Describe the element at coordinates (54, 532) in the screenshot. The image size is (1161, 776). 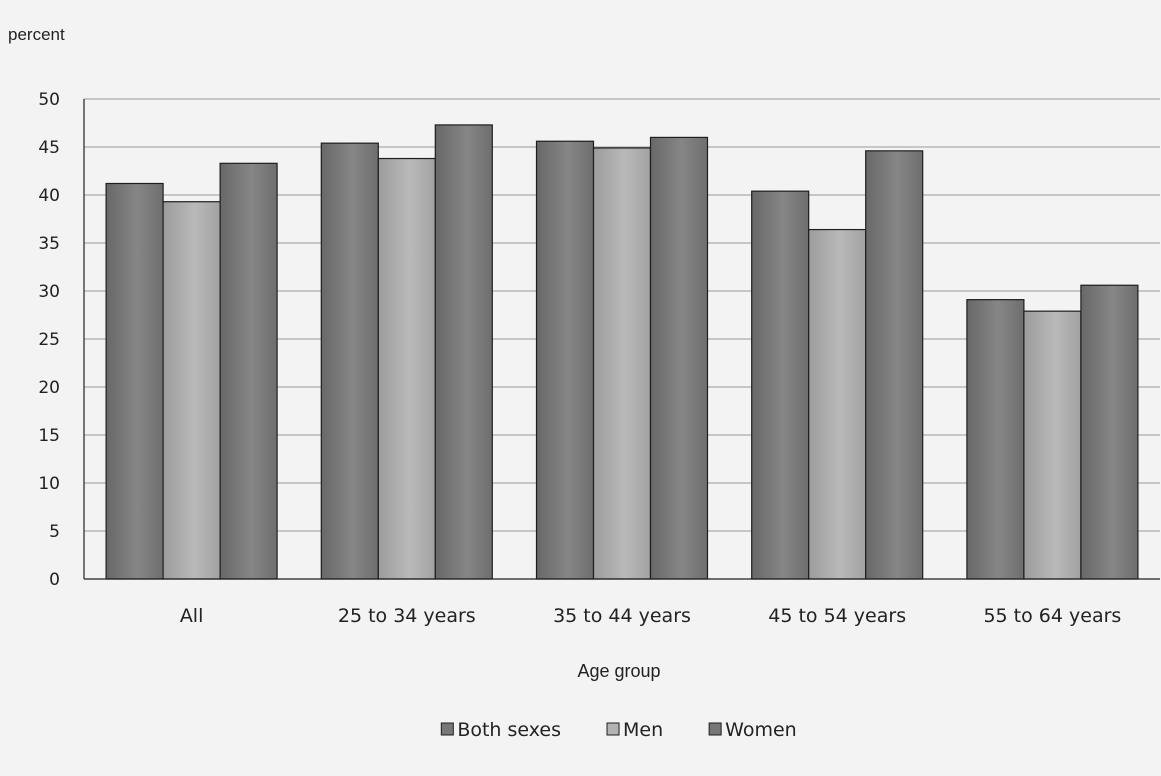
I see `y-tick-label-5: 5` at that location.